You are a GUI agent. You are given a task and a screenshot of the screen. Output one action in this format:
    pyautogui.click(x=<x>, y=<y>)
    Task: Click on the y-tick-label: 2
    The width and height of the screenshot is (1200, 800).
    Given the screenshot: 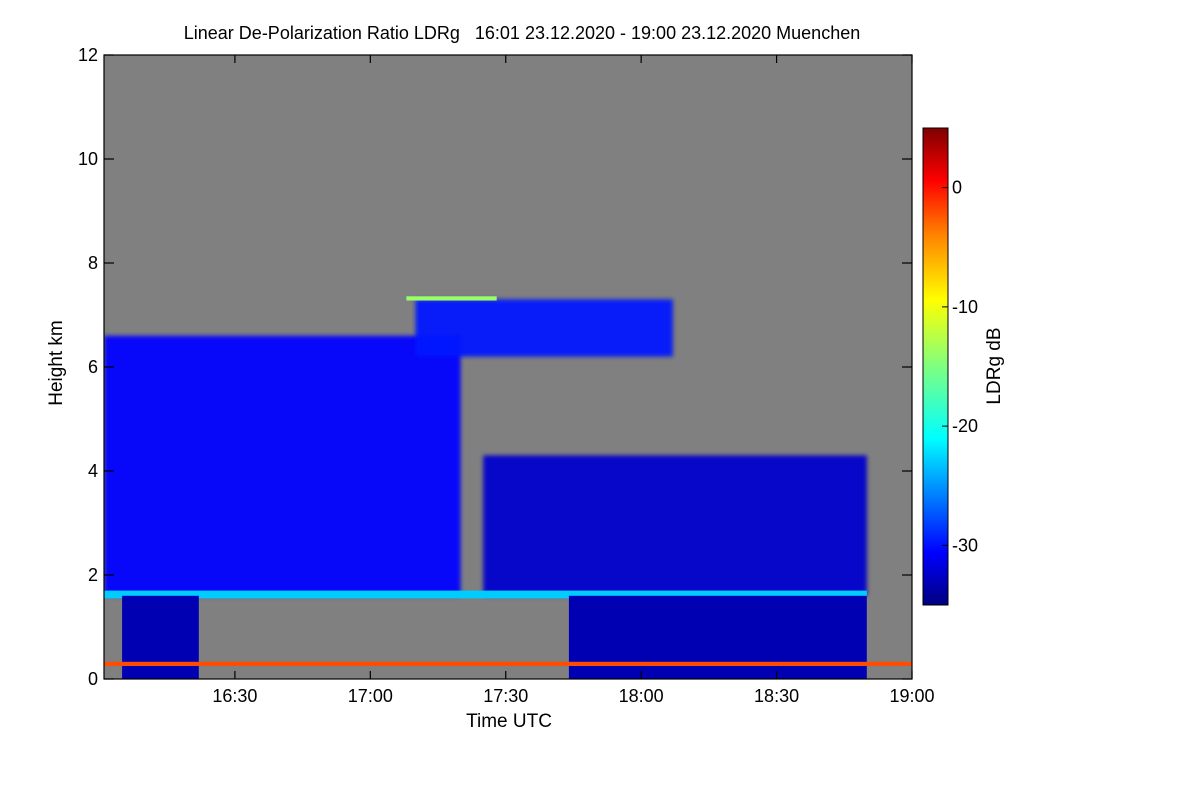 What is the action you would take?
    pyautogui.click(x=93, y=575)
    